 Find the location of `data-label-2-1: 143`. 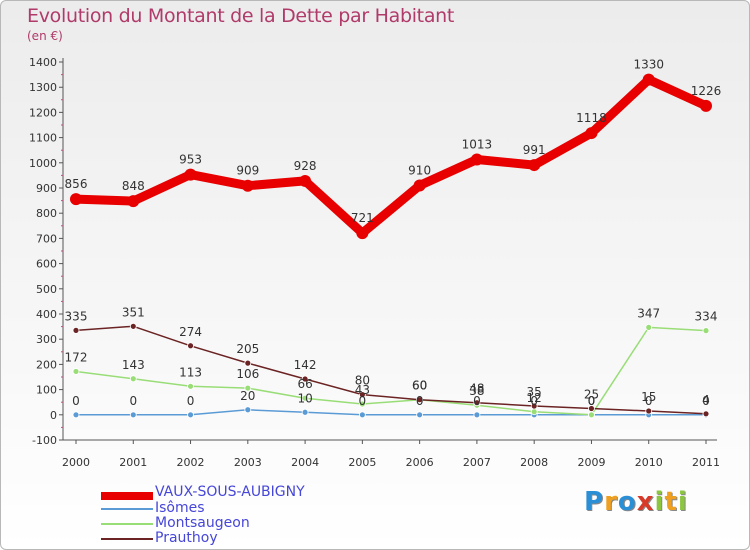

data-label-2-1: 143 is located at coordinates (133, 365).